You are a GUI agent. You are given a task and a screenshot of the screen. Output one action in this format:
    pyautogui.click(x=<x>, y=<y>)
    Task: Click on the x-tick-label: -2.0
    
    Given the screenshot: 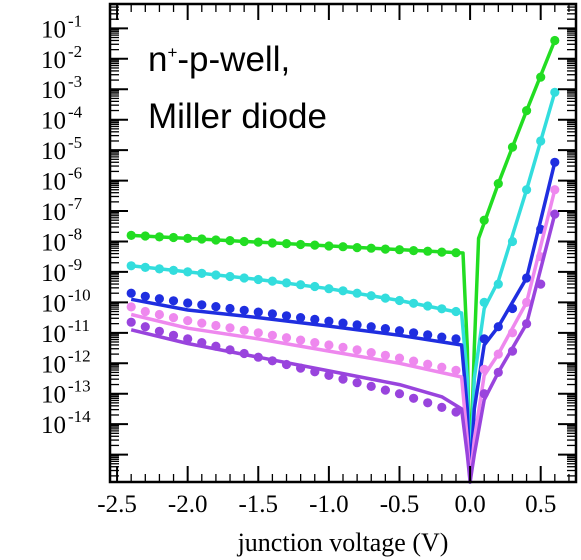 What is the action you would take?
    pyautogui.click(x=188, y=504)
    